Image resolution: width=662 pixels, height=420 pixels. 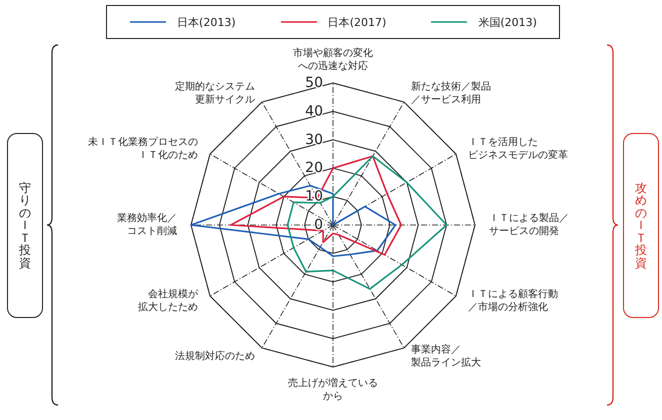 What do you see at coordinates (333, 389) in the screenshot?
I see `spoke-label: 売上げが増えているから` at bounding box center [333, 389].